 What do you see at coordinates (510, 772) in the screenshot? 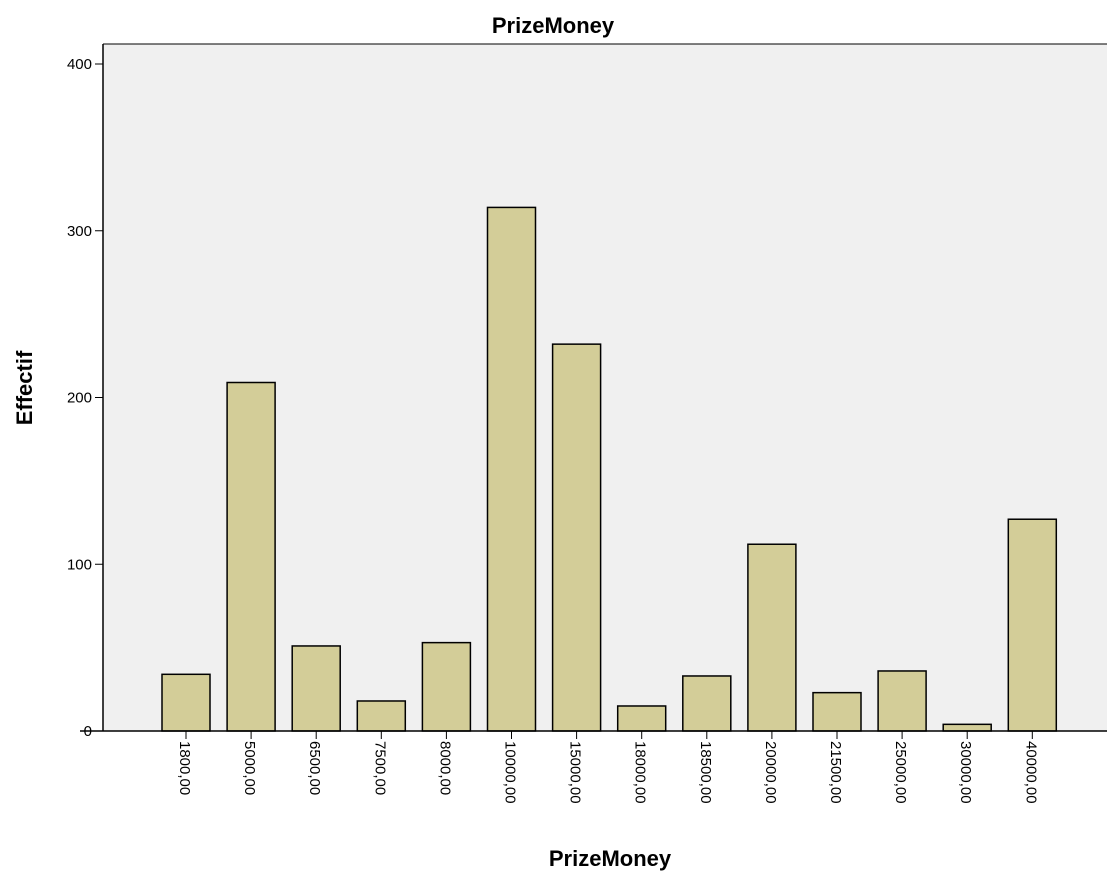
I see `x-tick-label: 10000,00` at bounding box center [510, 772].